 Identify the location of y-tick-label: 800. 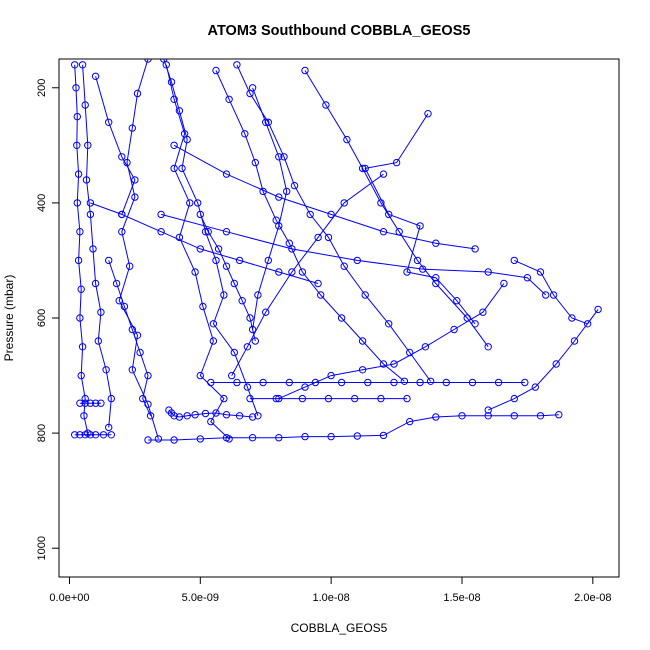
(42, 433).